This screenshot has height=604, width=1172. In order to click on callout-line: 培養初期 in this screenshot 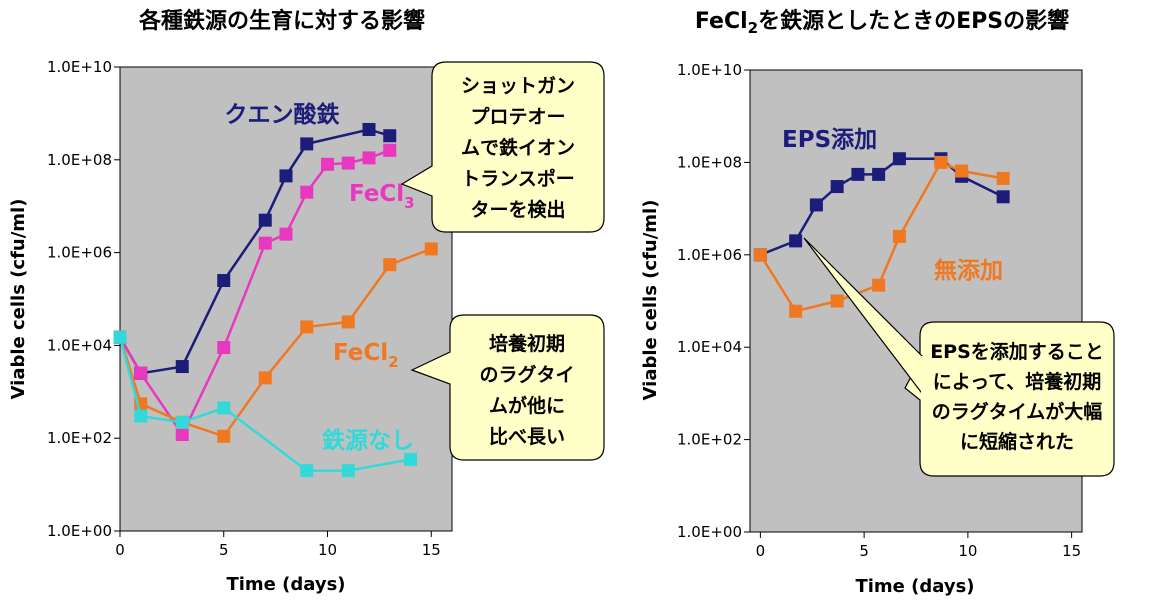, I will do `click(527, 343)`.